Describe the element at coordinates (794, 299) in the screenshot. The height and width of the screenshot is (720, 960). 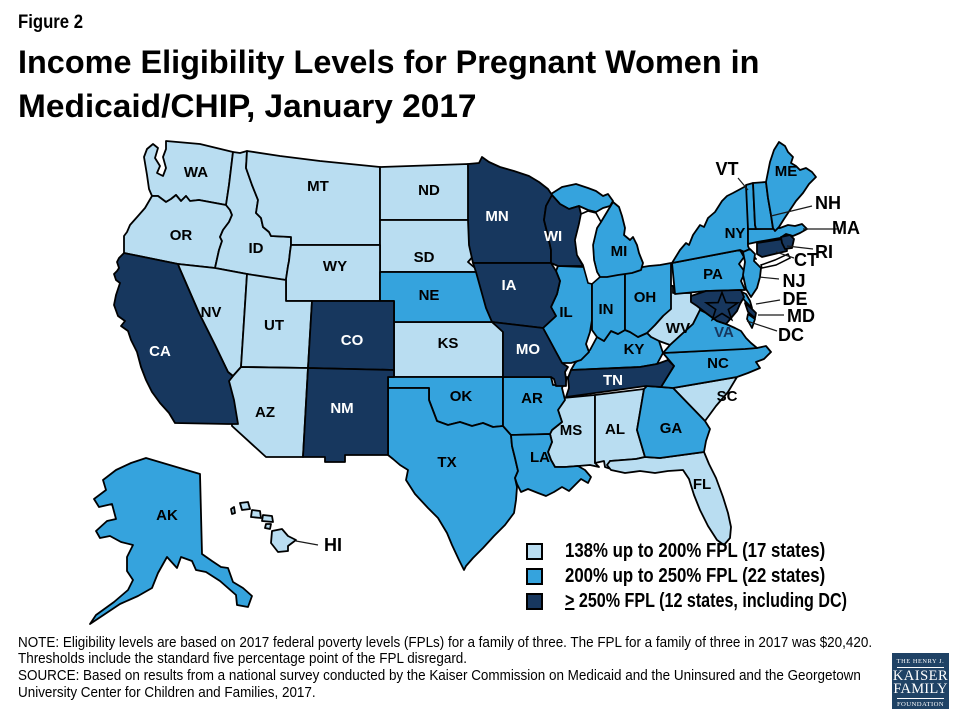
I see `svg-text: DE` at that location.